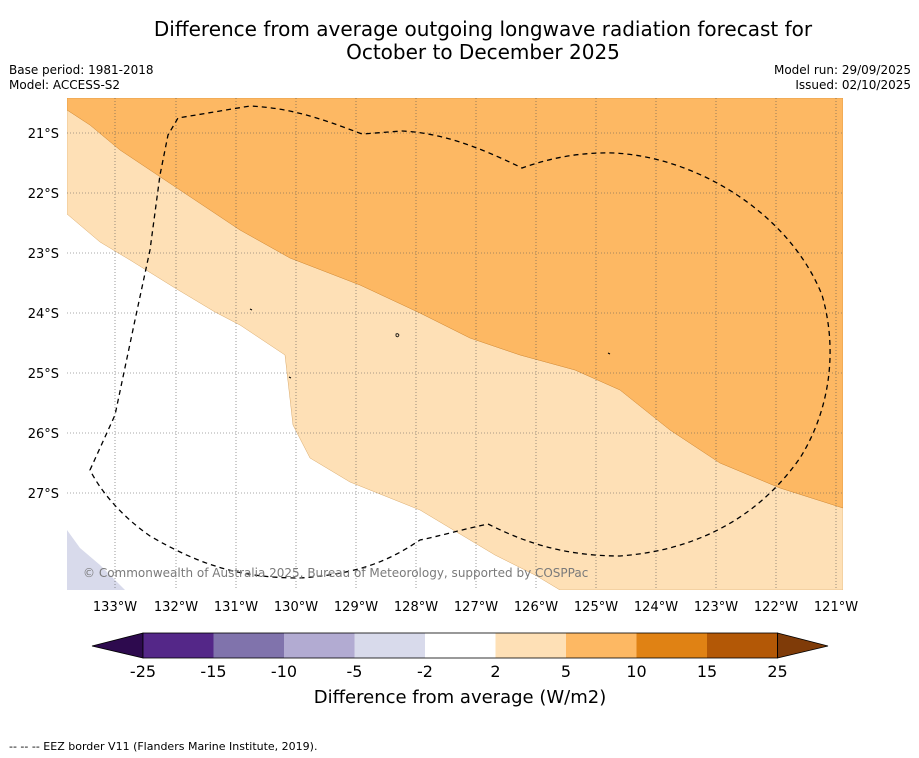  What do you see at coordinates (65, 85) in the screenshot?
I see `model-name: Model: ACCESS-S2` at bounding box center [65, 85].